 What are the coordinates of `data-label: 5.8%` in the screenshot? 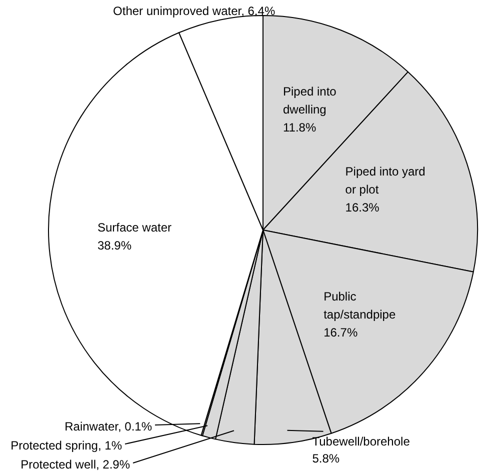 It's located at (326, 459).